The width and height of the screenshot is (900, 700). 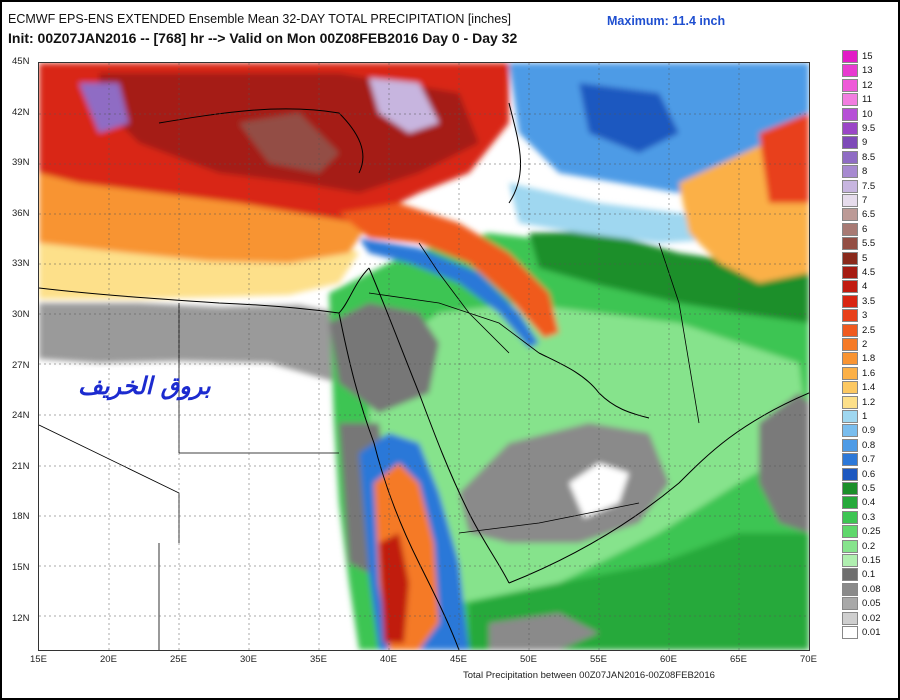 What do you see at coordinates (871, 618) in the screenshot?
I see `legend-label: 0.02` at bounding box center [871, 618].